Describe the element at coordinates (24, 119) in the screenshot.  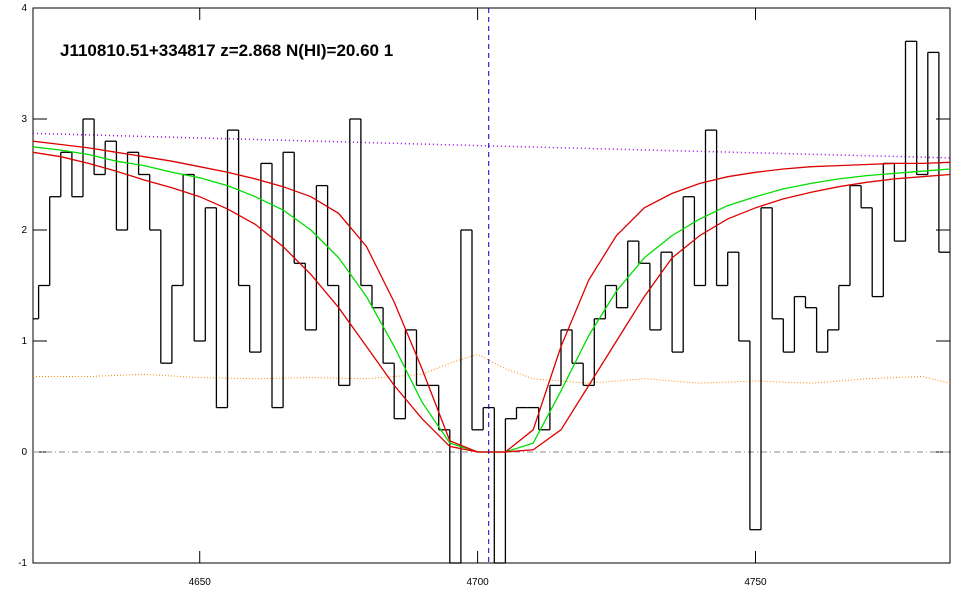
I see `y-tick-label: 3` at that location.